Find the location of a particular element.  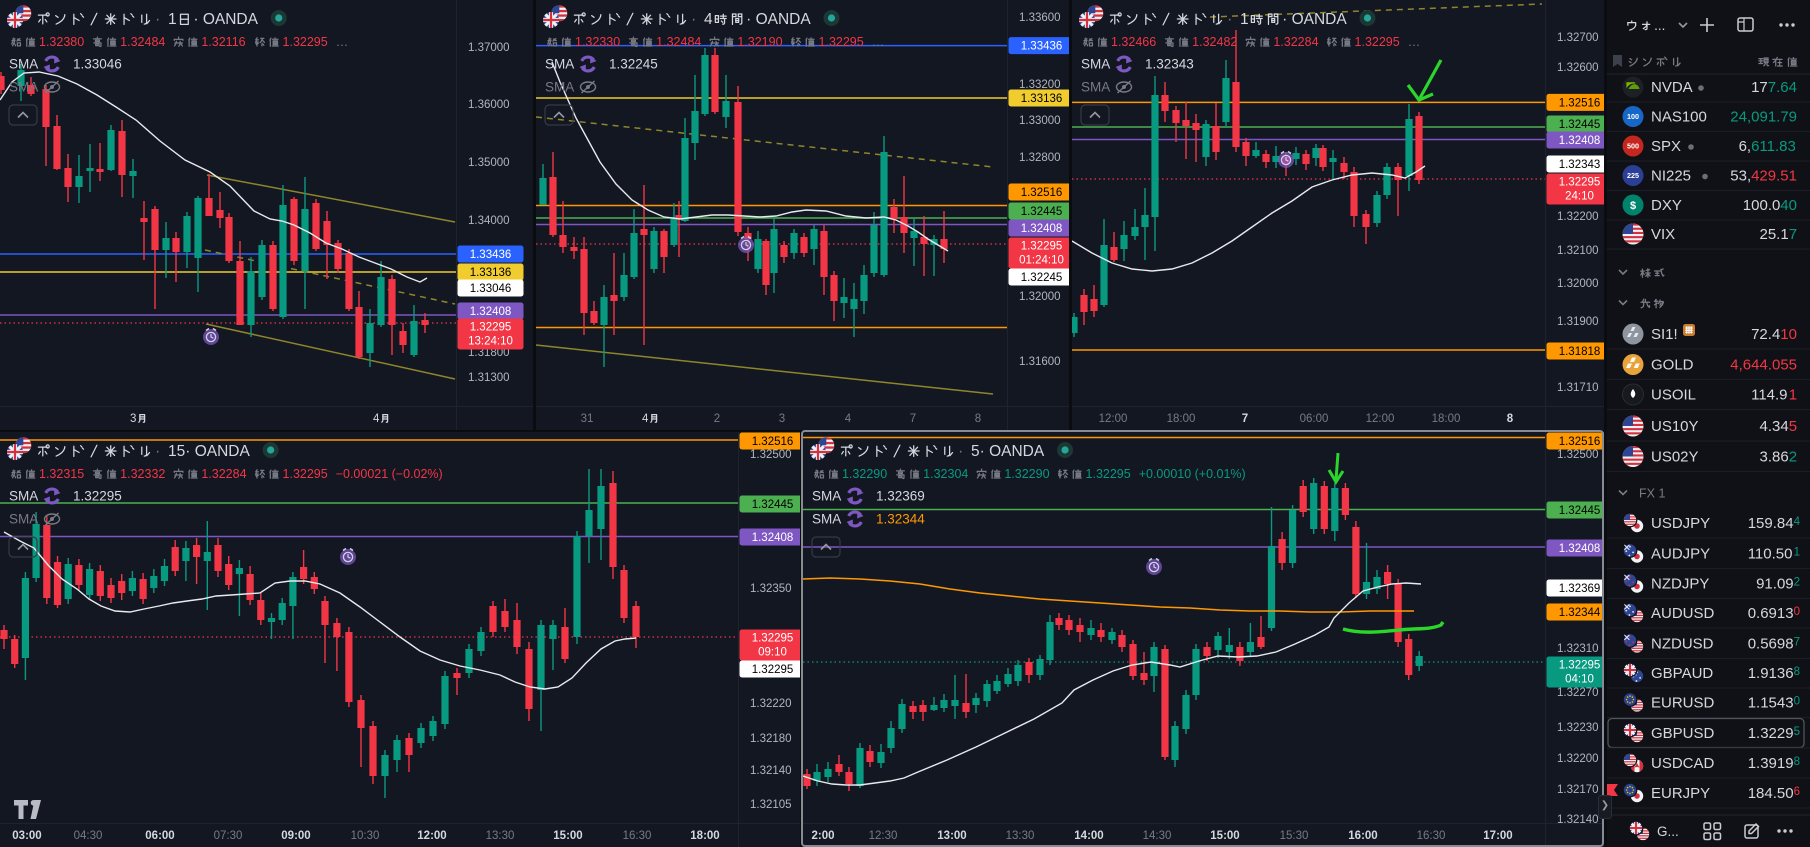

svg-text: 1.32000 is located at coordinates (1578, 284).